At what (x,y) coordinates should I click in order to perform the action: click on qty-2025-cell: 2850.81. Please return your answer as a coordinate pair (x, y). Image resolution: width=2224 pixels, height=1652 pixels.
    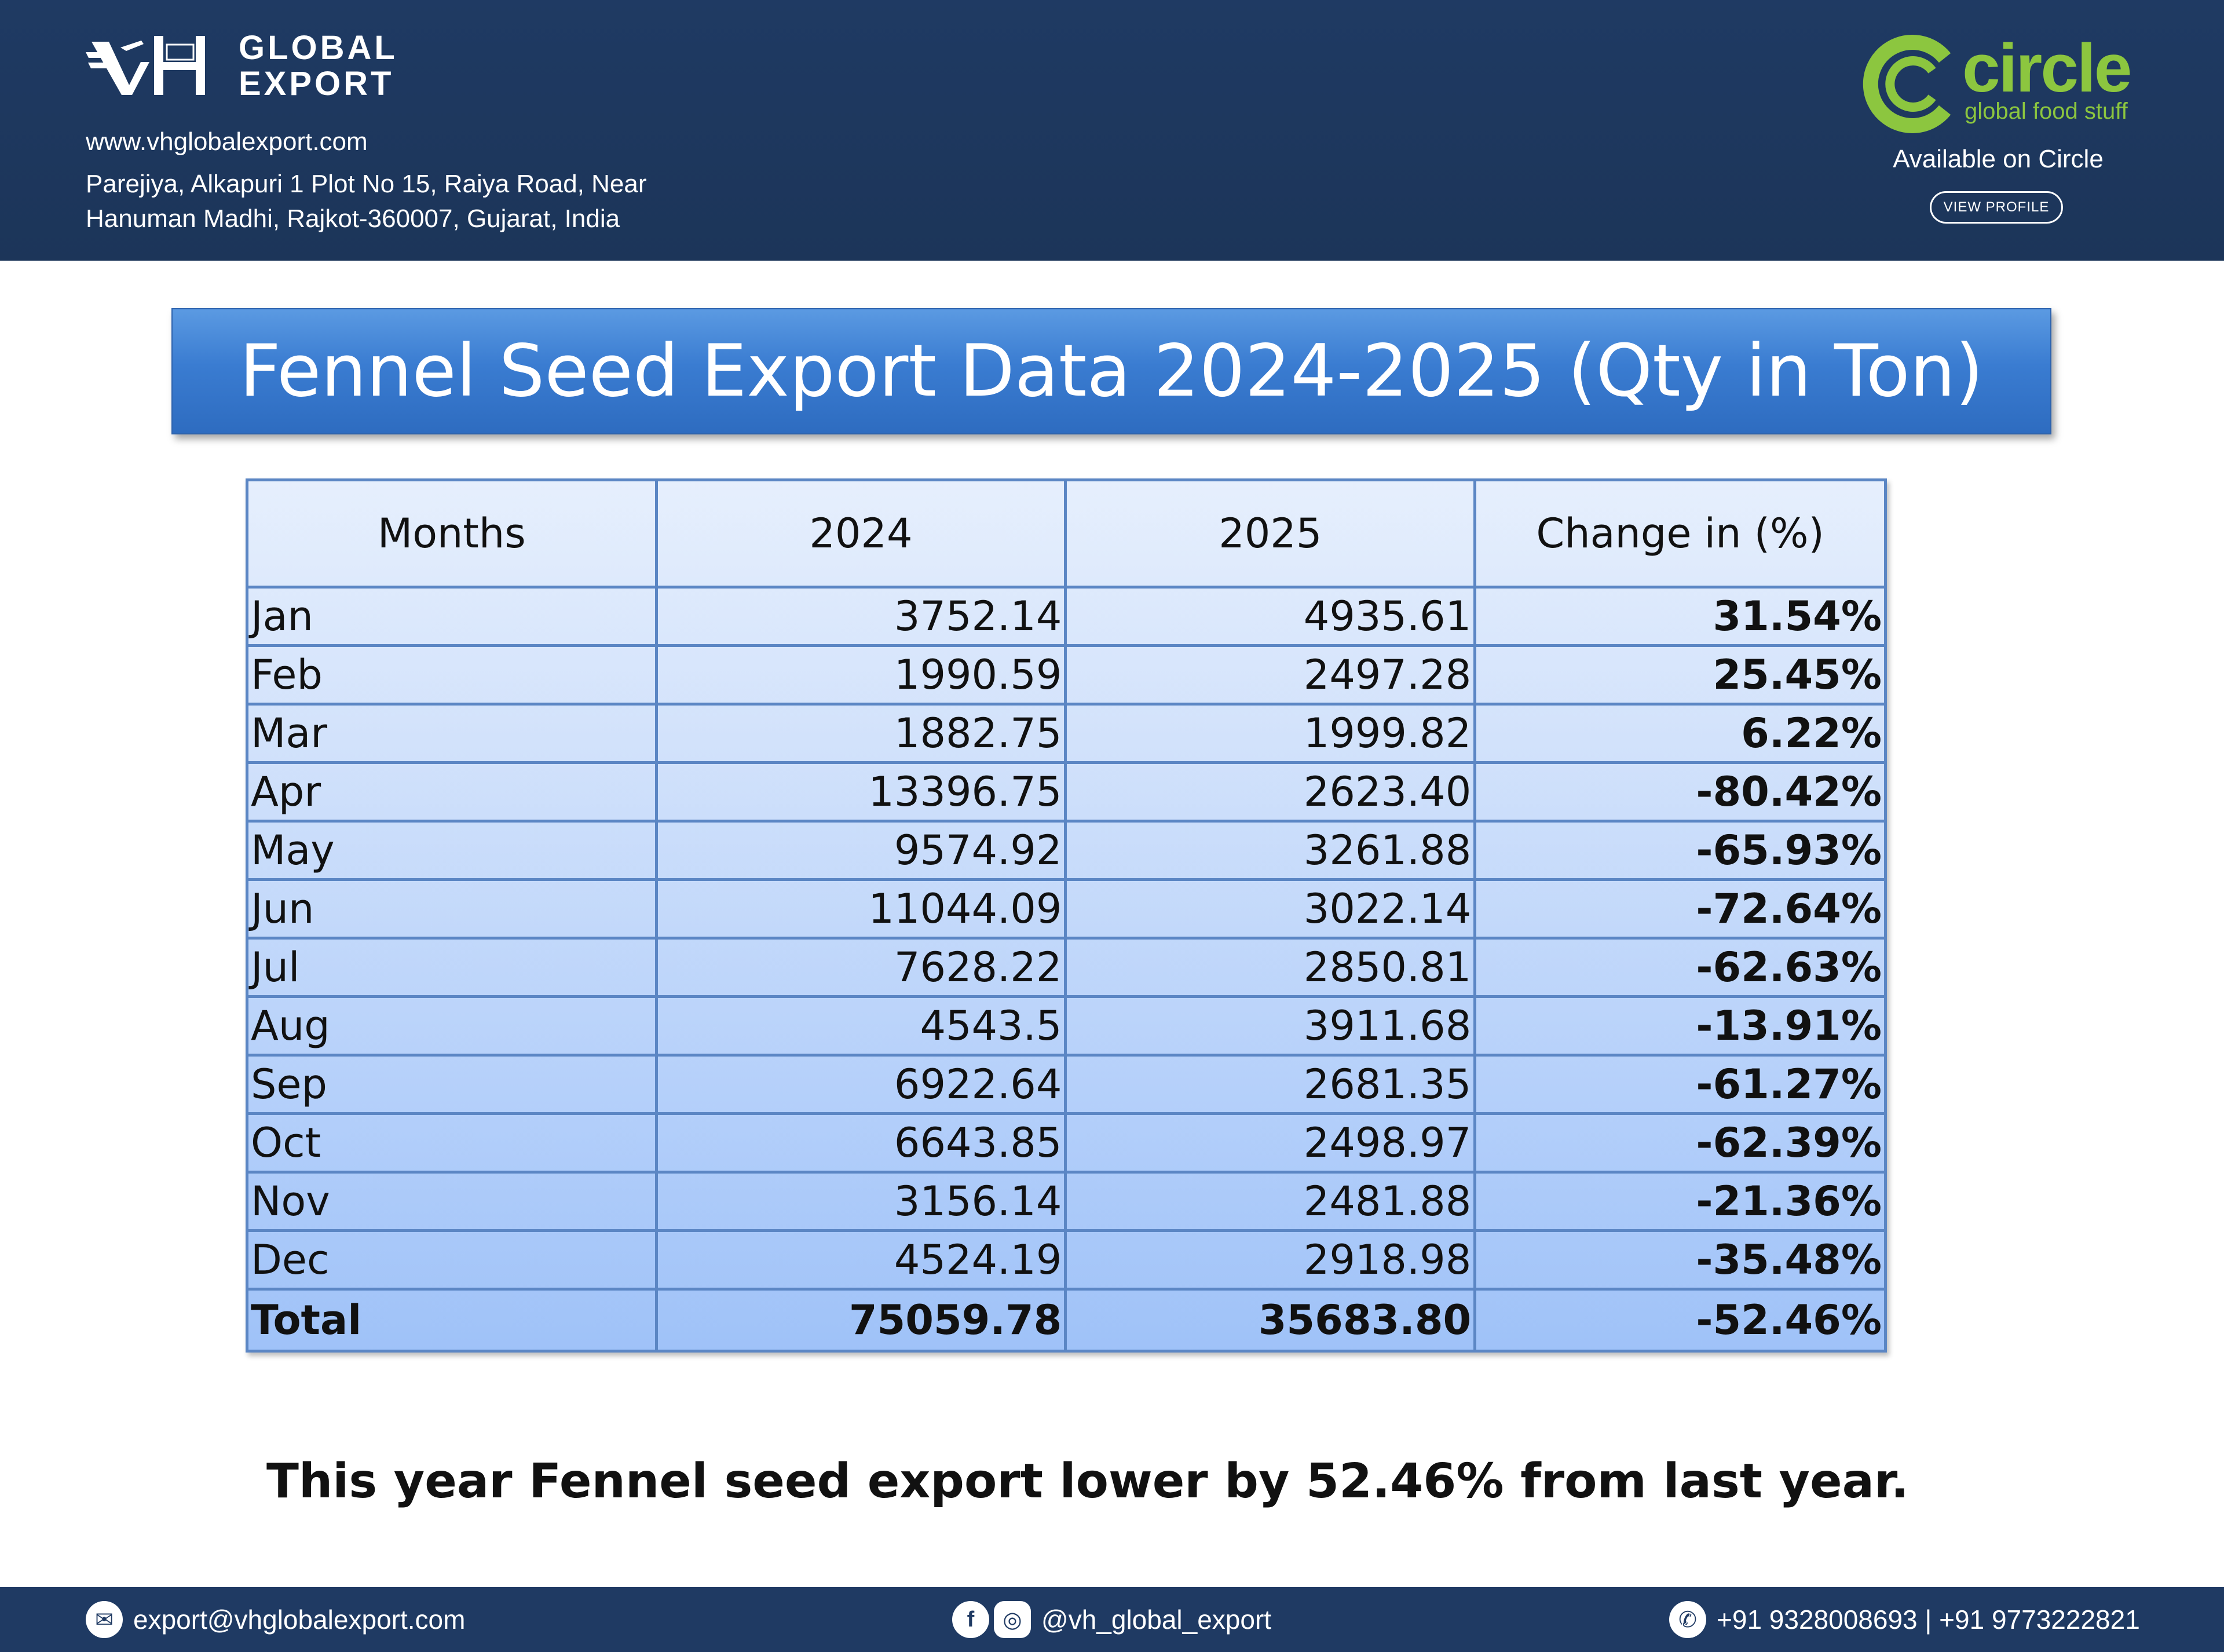
    Looking at the image, I should click on (1270, 968).